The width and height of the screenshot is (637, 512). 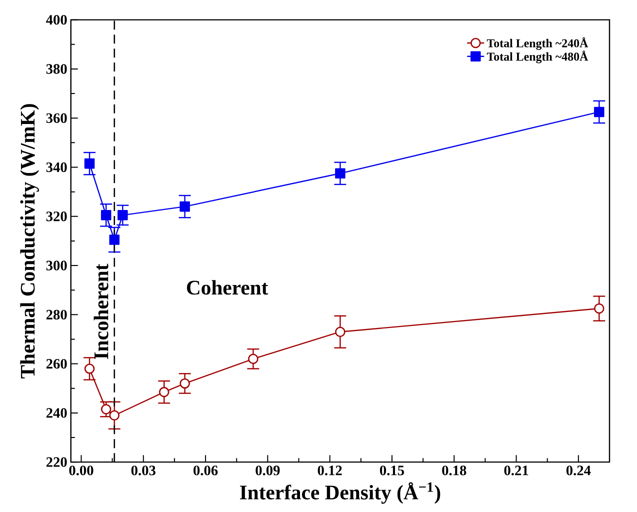 What do you see at coordinates (56, 315) in the screenshot?
I see `y-tick-label: 280` at bounding box center [56, 315].